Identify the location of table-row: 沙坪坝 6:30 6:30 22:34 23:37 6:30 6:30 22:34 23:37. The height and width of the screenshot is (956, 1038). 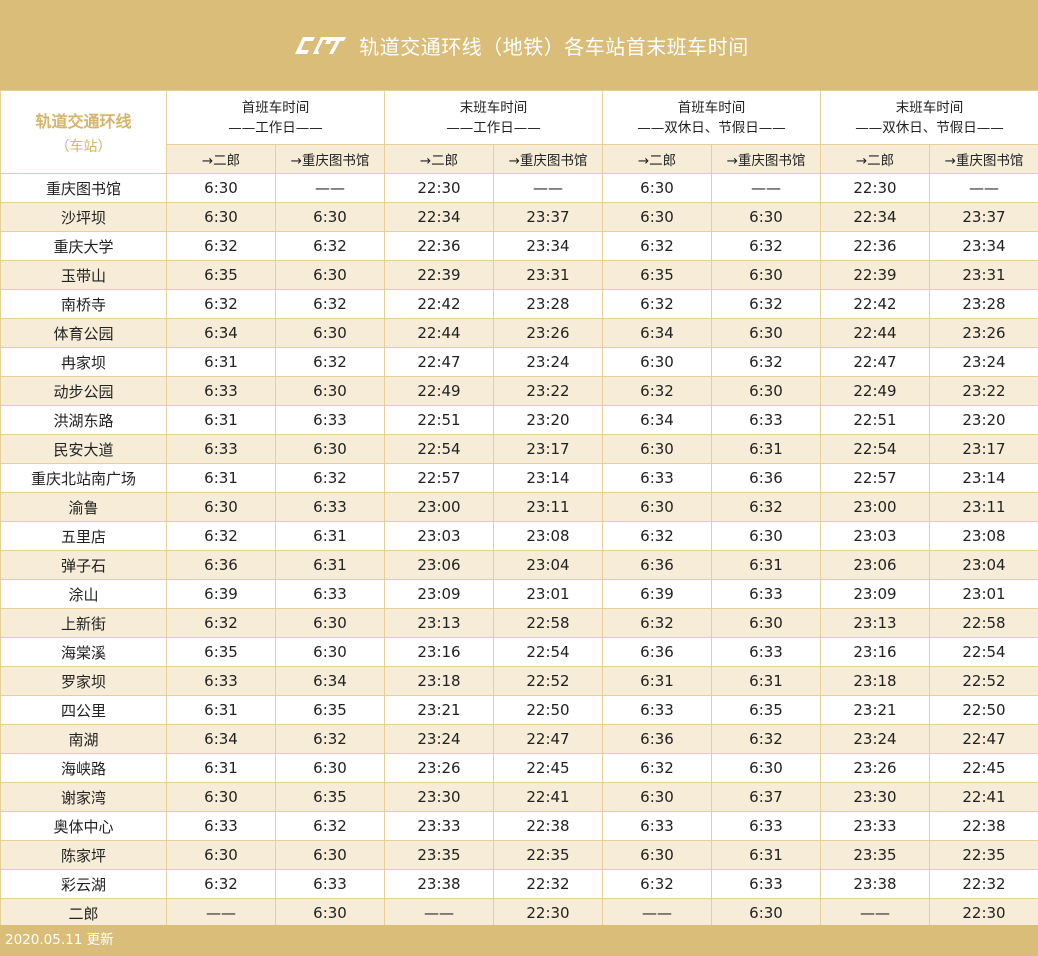
(519, 217).